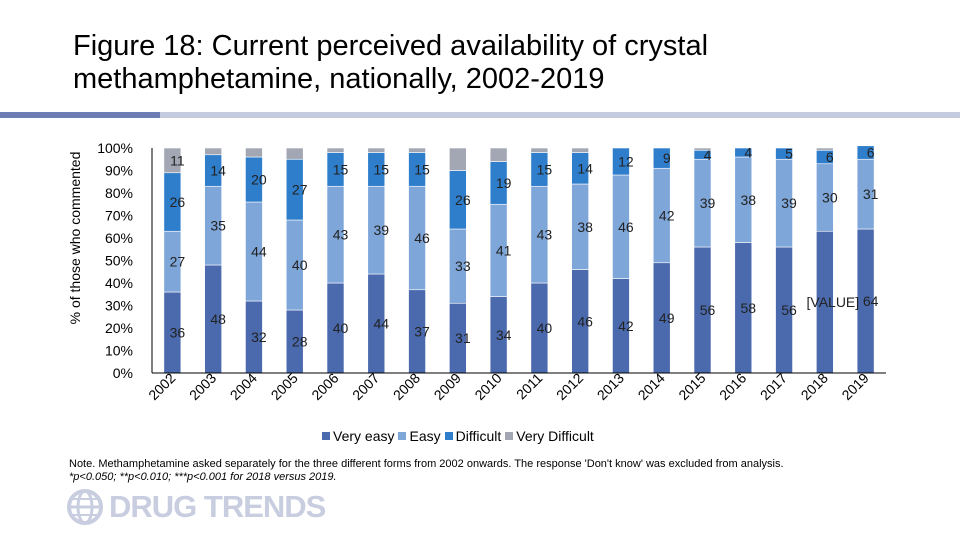 This screenshot has height=540, width=960. I want to click on y-tick-label: 10%, so click(119, 351).